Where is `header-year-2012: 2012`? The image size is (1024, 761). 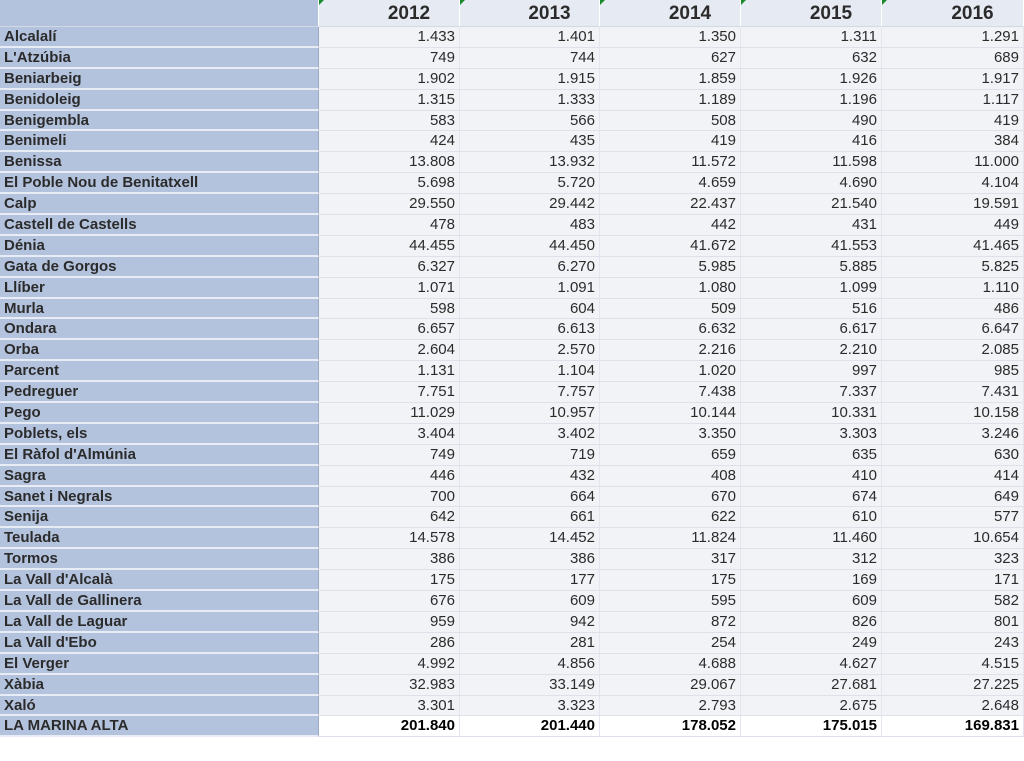 header-year-2012: 2012 is located at coordinates (389, 13).